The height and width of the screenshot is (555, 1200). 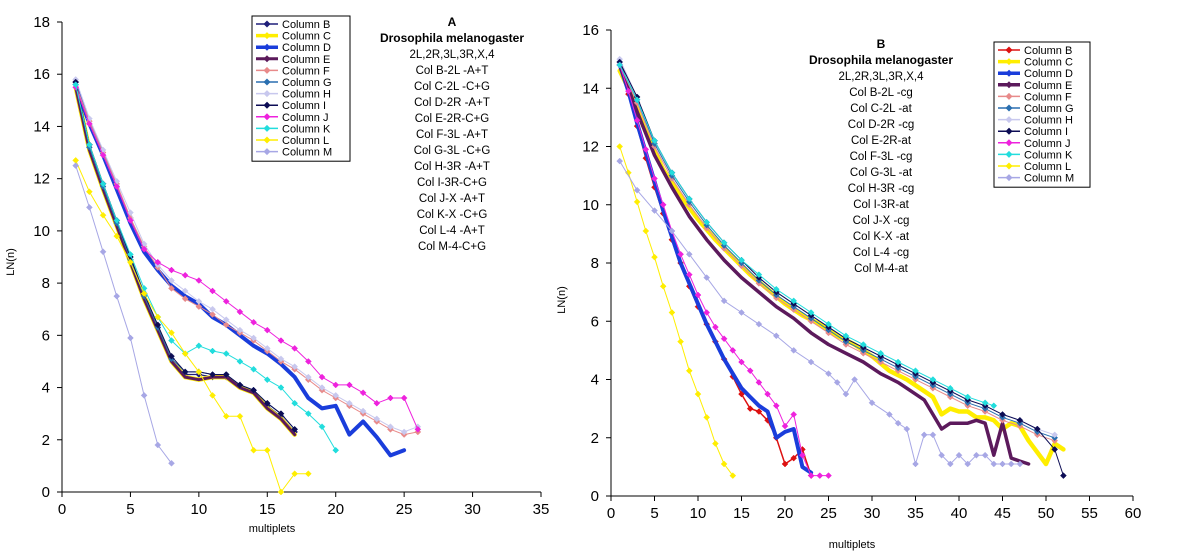 I want to click on x-tick-label: 5, so click(x=130, y=509).